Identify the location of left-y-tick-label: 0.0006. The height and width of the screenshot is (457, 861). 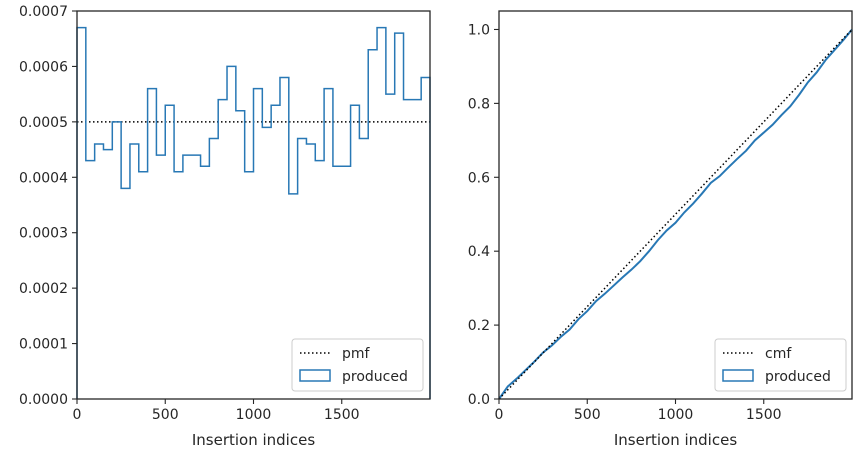
(43, 67).